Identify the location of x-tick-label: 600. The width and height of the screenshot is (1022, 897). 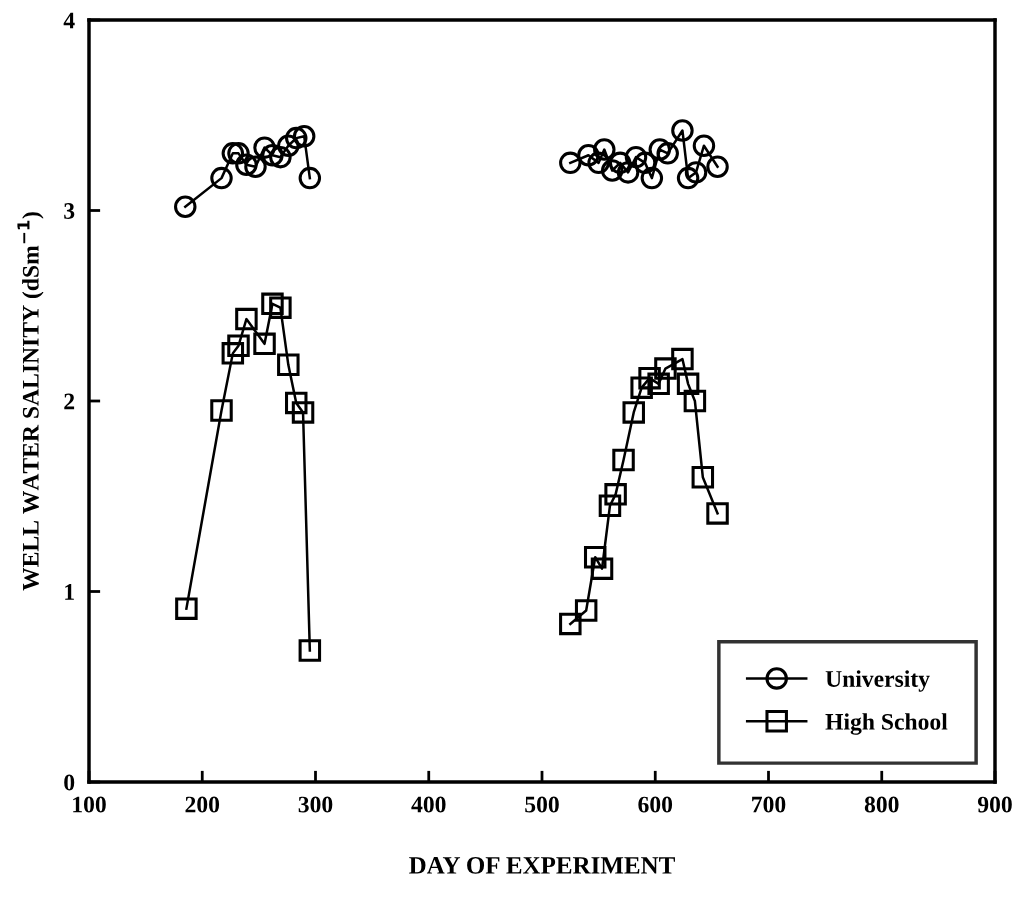
(655, 804).